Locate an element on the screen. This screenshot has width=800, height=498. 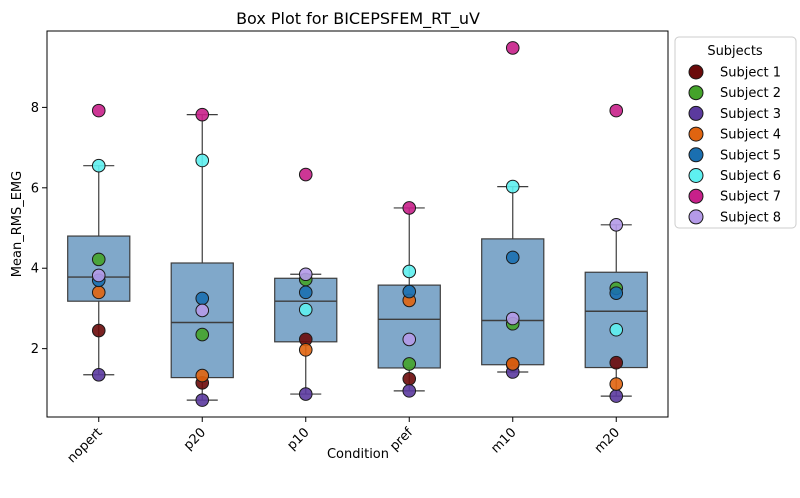
legend-label: Subject 4 is located at coordinates (750, 135).